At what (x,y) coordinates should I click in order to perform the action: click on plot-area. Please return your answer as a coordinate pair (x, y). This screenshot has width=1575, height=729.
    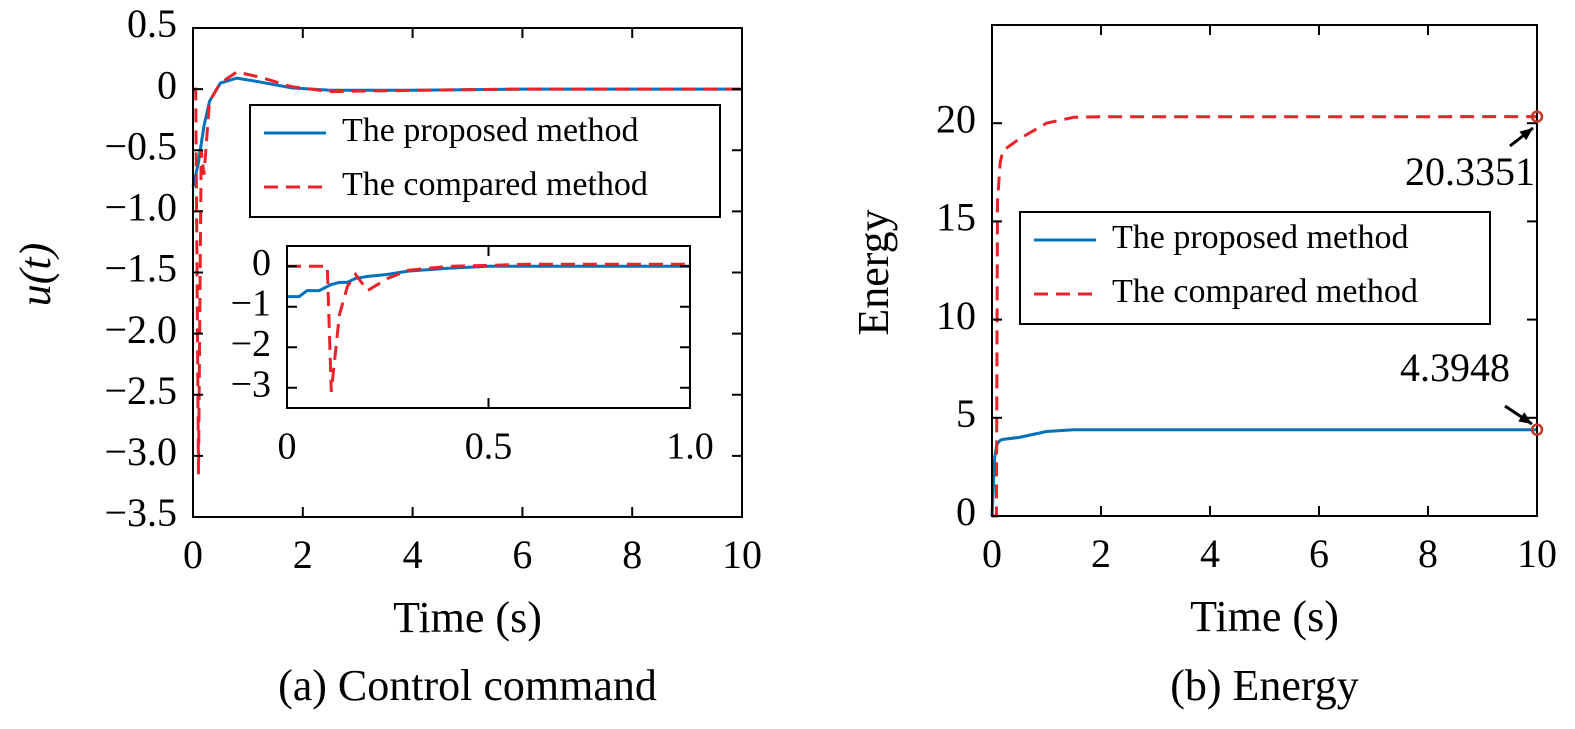
    Looking at the image, I should click on (488, 327).